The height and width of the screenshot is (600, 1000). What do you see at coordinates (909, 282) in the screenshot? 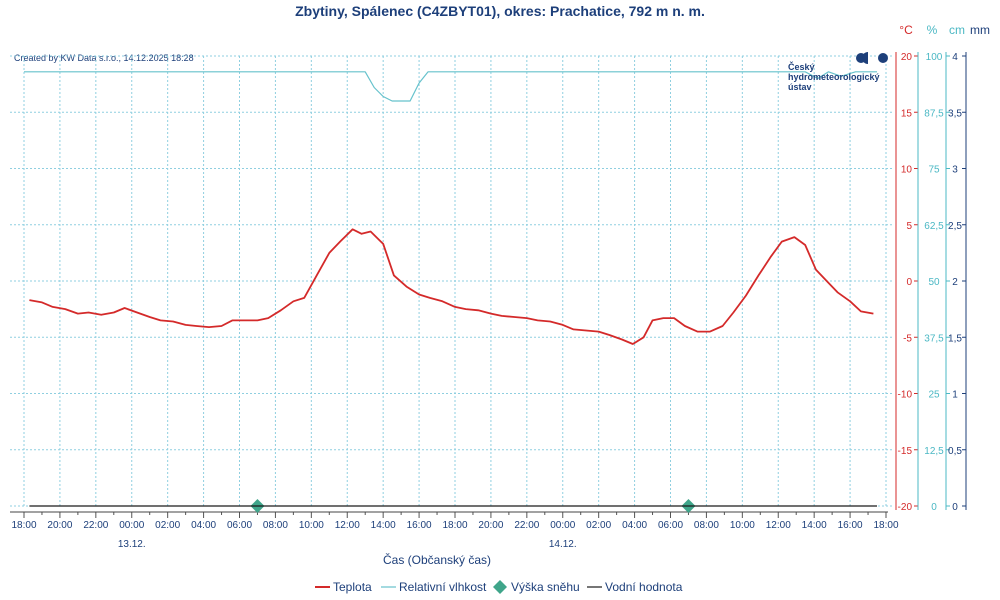
I see `temp-tick-label: 0` at bounding box center [909, 282].